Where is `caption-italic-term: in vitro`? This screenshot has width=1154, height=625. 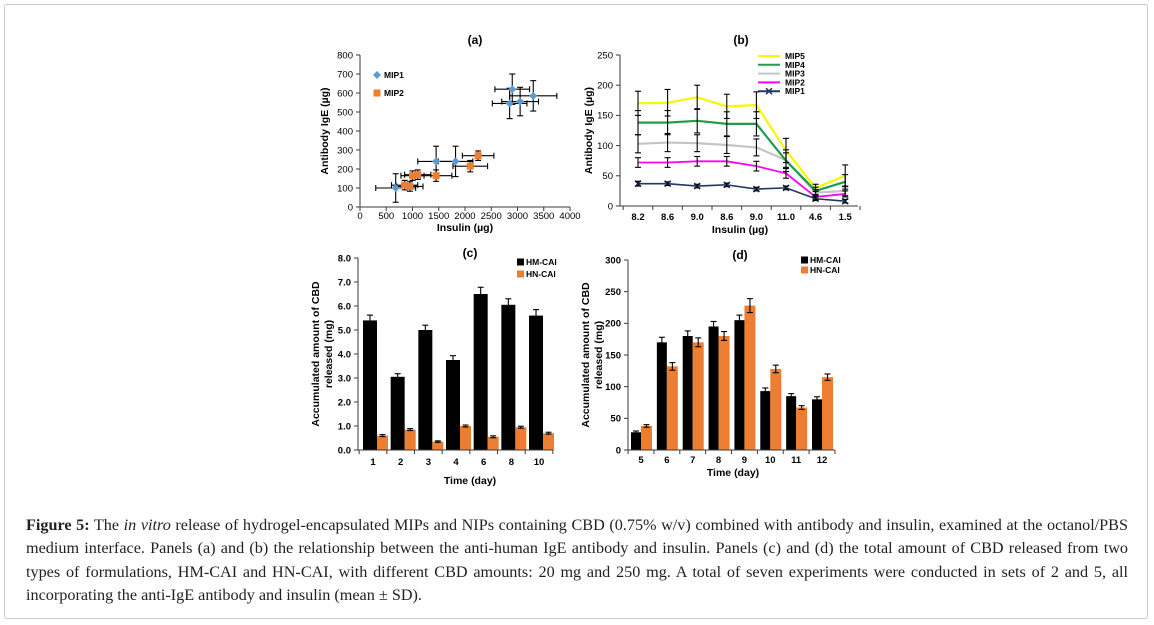 caption-italic-term: in vitro is located at coordinates (147, 525).